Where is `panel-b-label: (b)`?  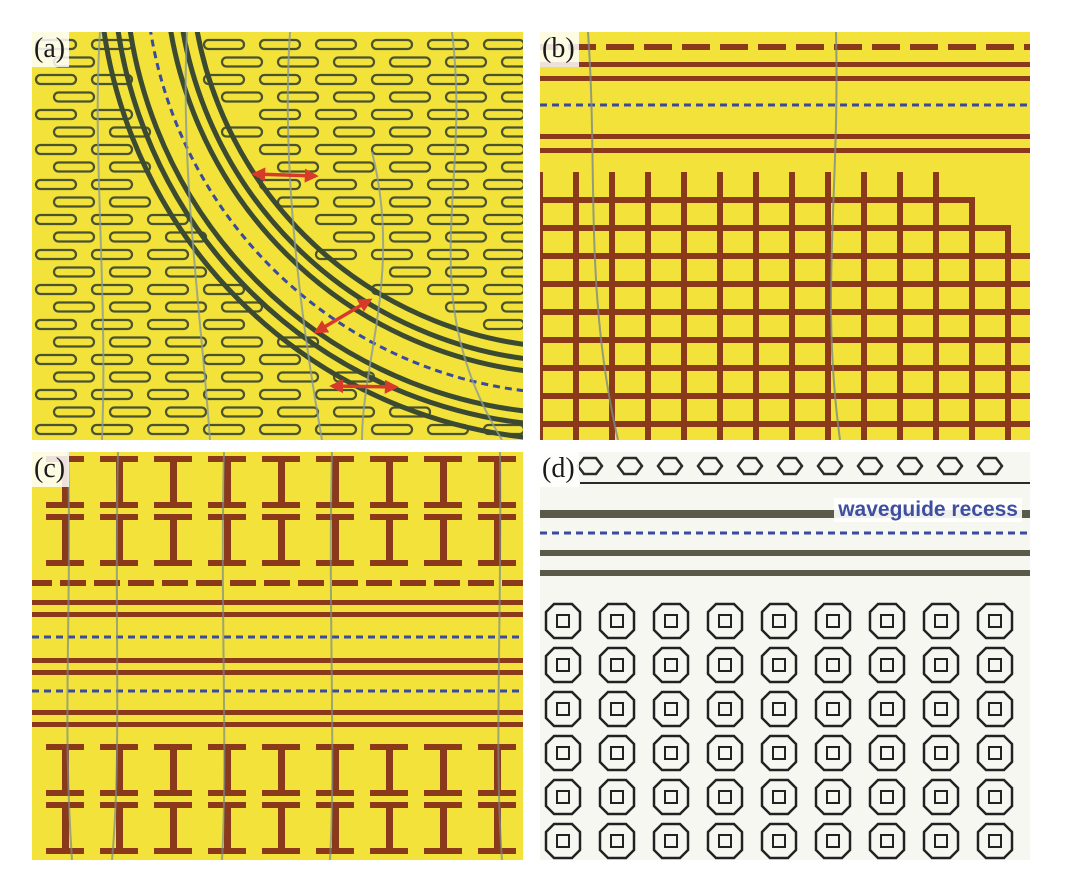 panel-b-label: (b) is located at coordinates (559, 49).